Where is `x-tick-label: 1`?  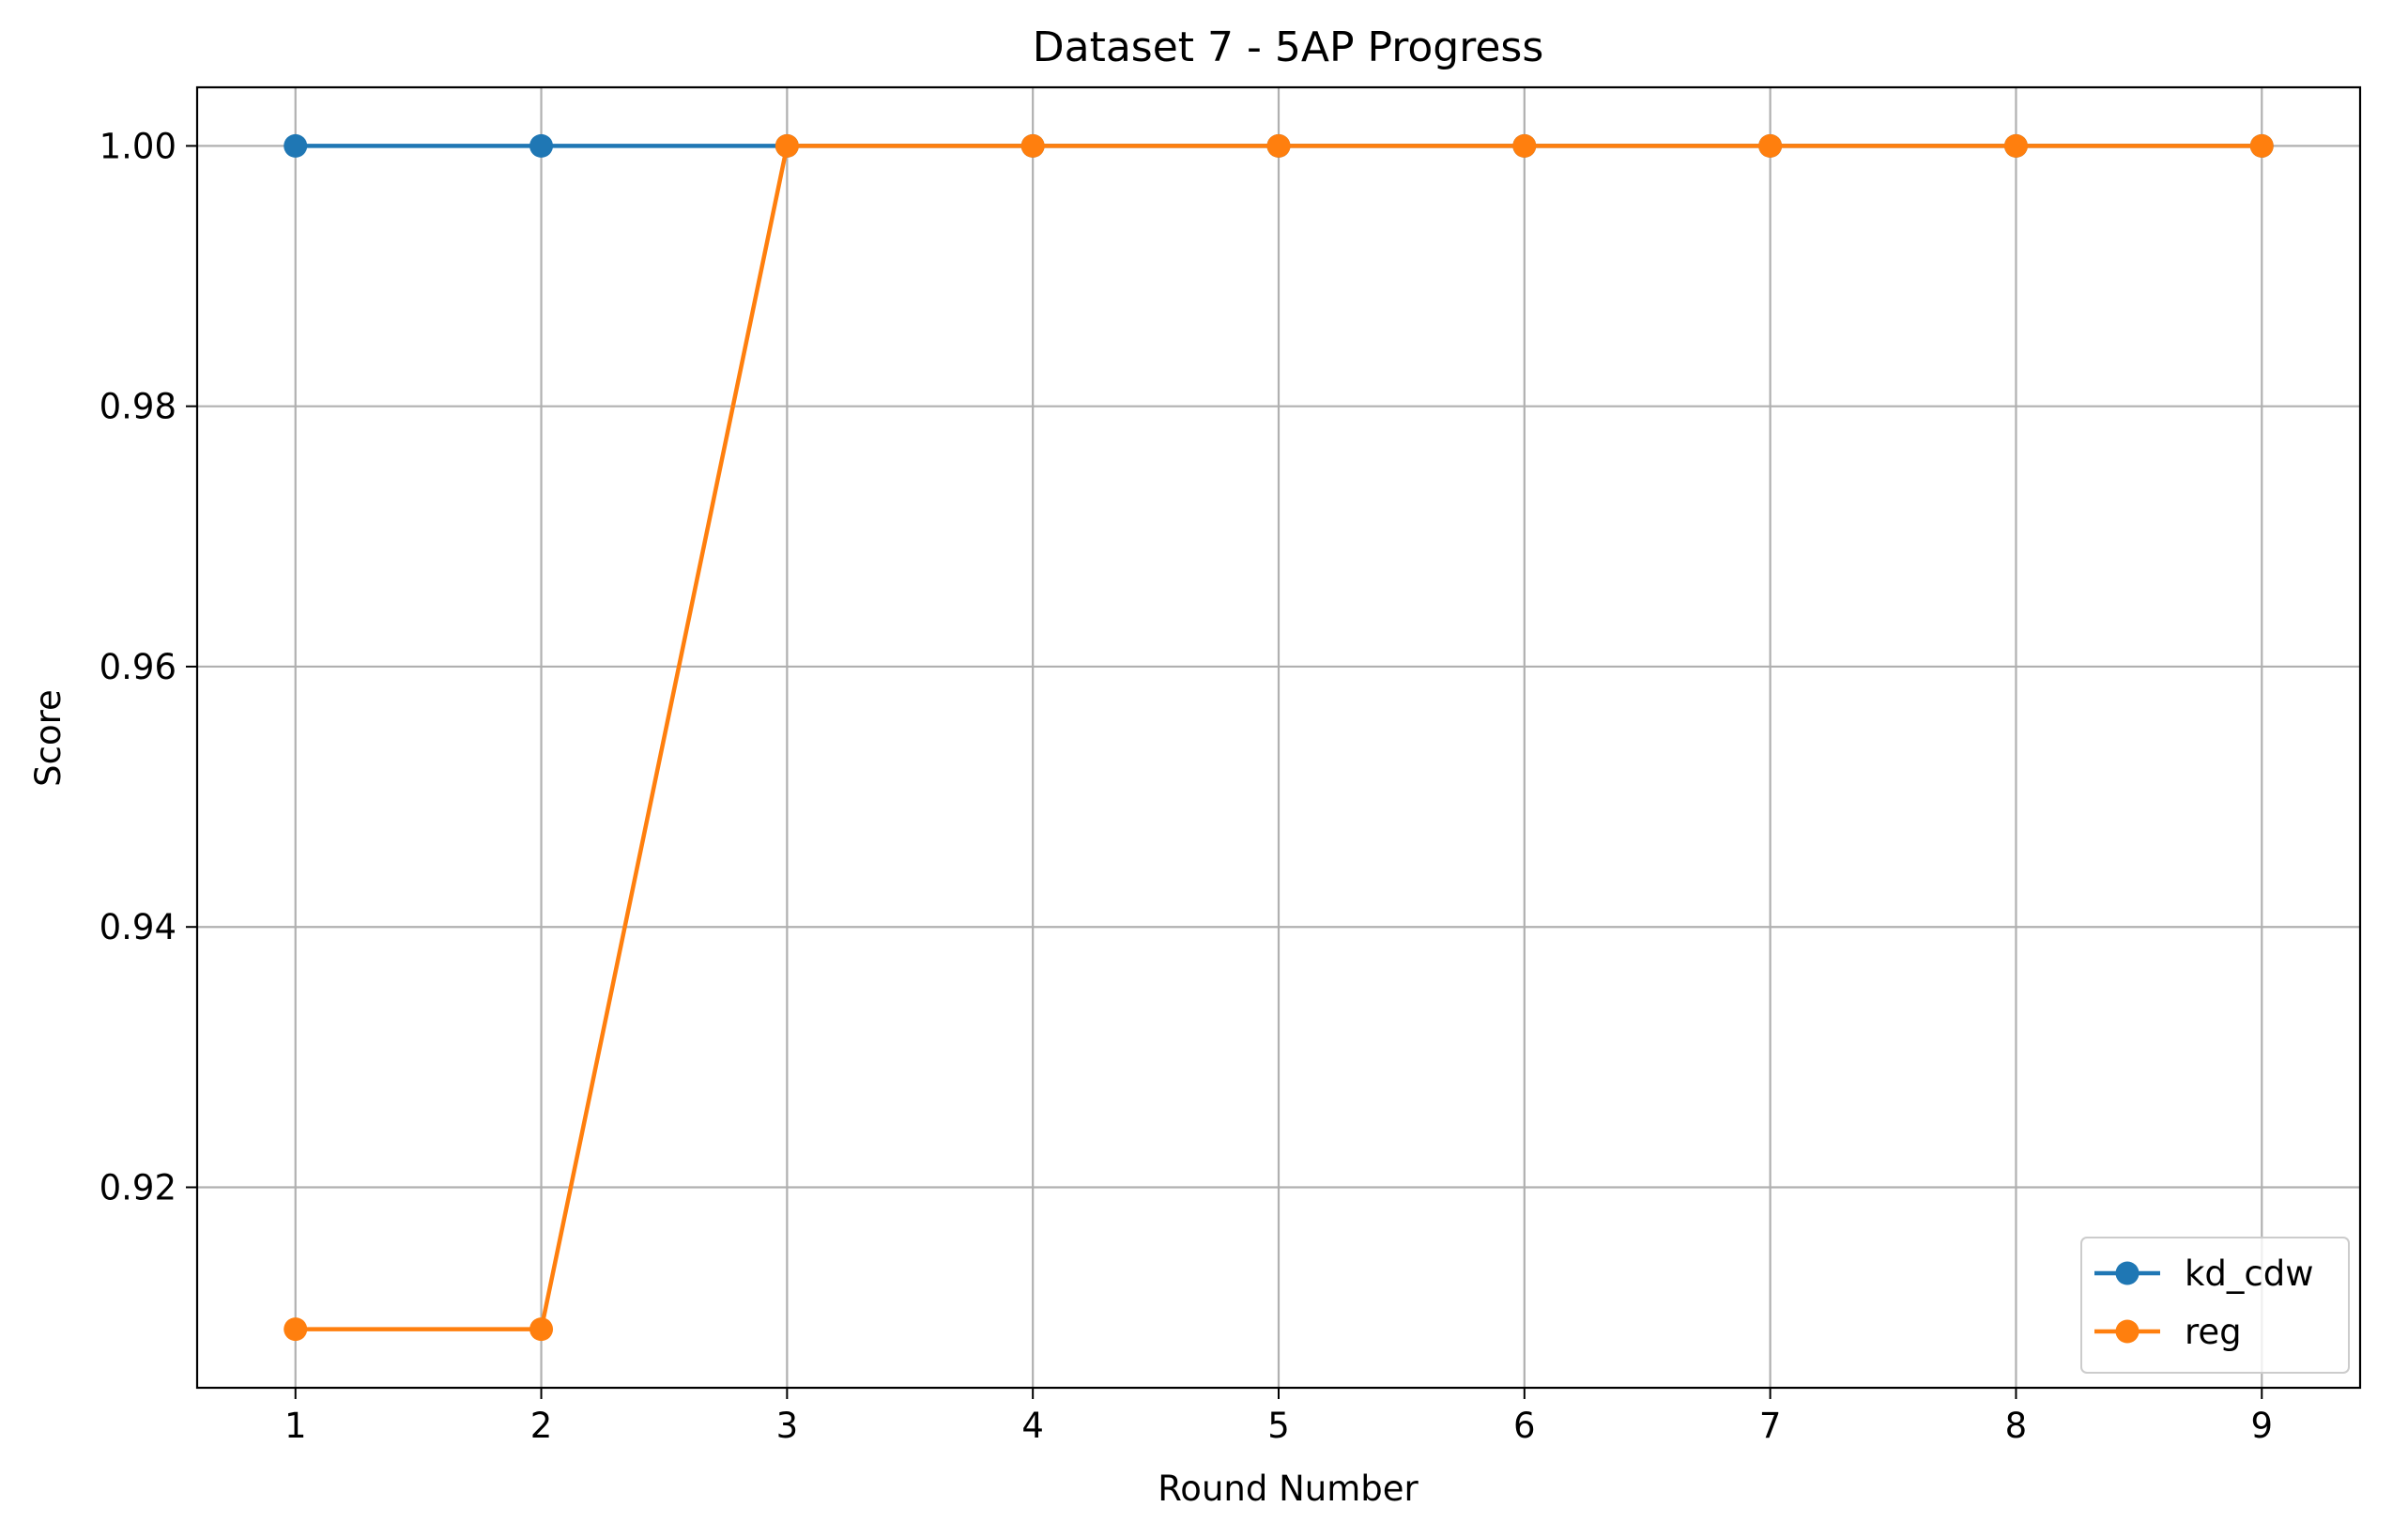 x-tick-label: 1 is located at coordinates (295, 1426).